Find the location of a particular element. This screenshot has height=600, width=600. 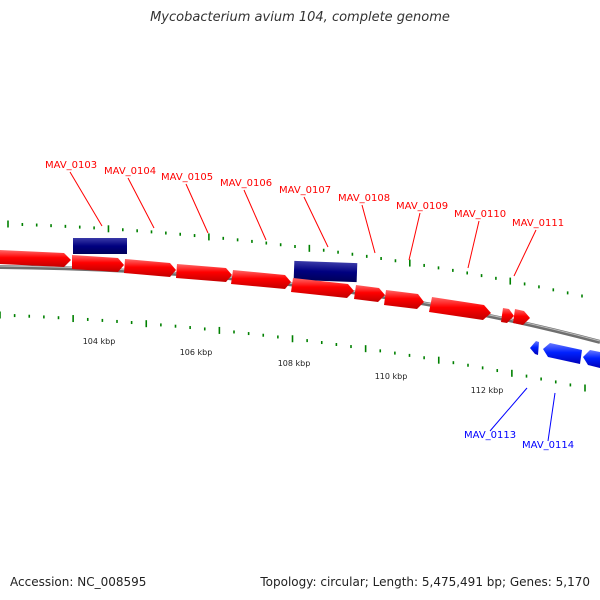

scale-label-112kbp: 112 kbp is located at coordinates (487, 390).